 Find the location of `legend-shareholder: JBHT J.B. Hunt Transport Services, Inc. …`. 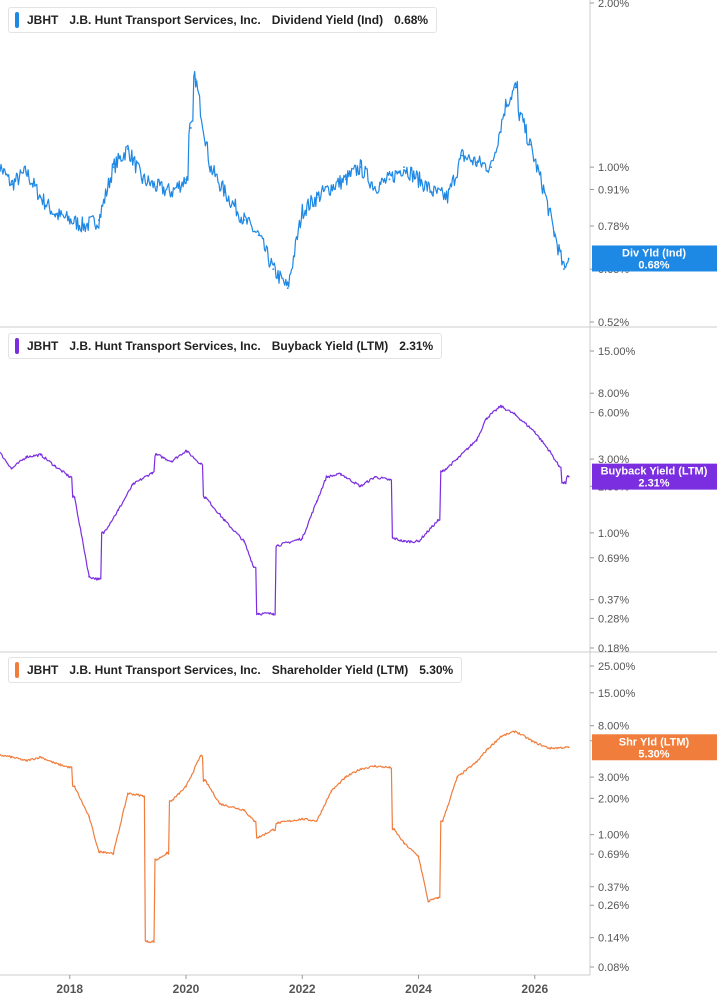

legend-shareholder: JBHT J.B. Hunt Transport Services, Inc. … is located at coordinates (235, 670).